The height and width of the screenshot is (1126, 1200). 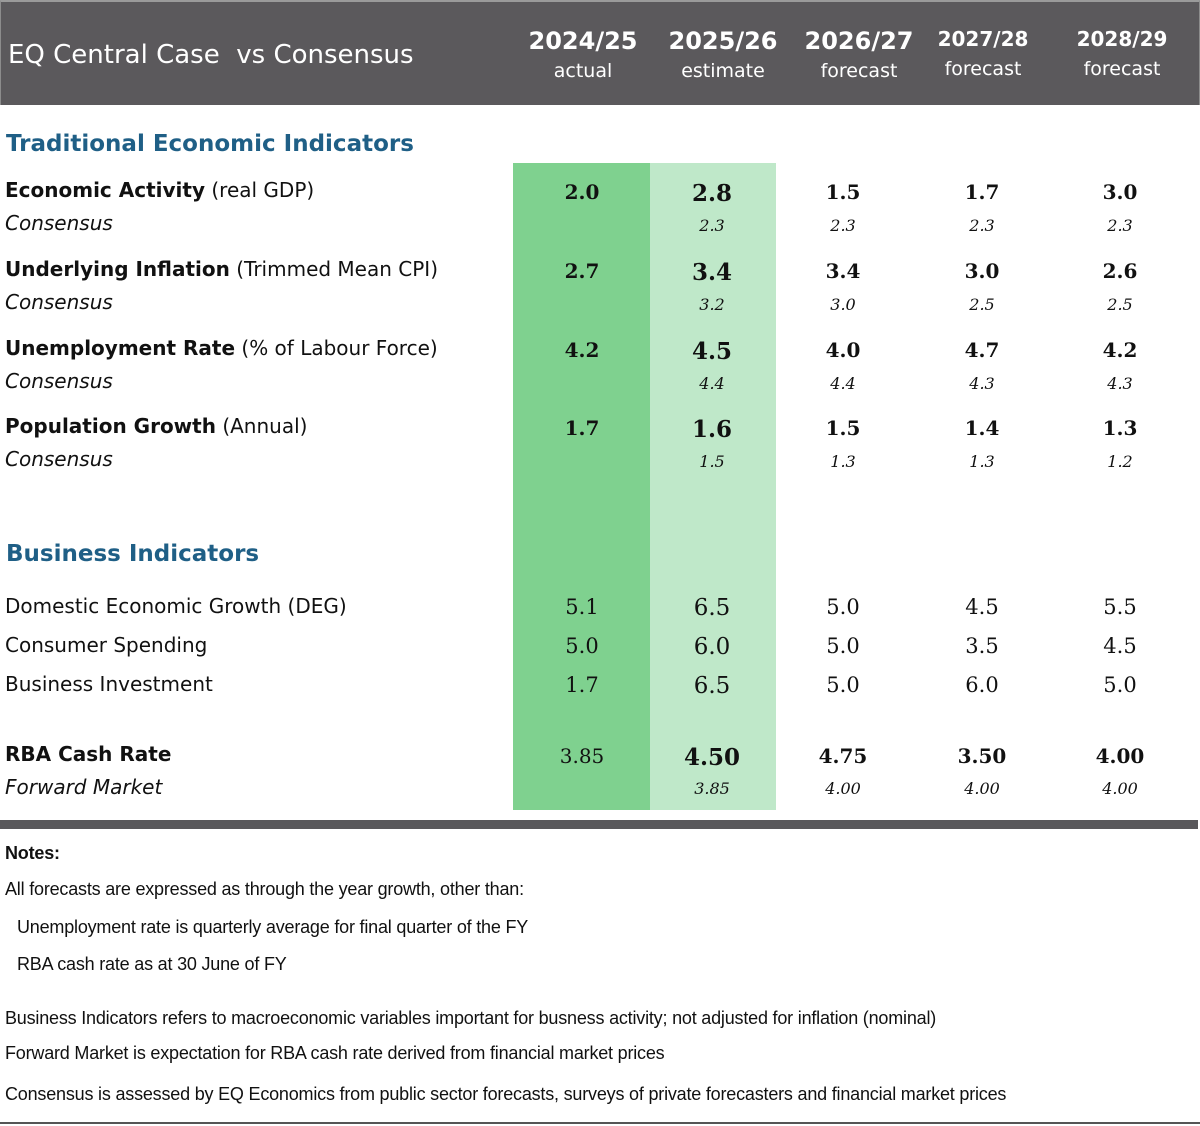 I want to click on value-cell: 3.5, so click(x=982, y=646).